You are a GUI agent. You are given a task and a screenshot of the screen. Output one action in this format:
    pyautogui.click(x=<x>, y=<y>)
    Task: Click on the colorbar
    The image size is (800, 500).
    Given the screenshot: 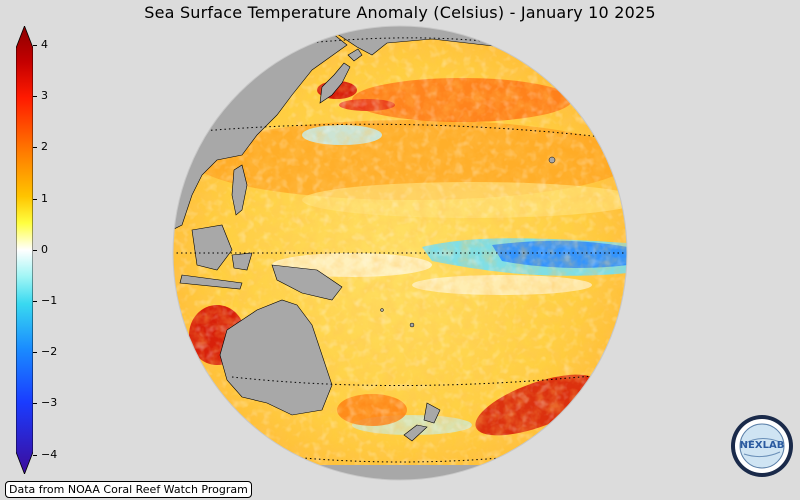 What is the action you would take?
    pyautogui.click(x=24, y=250)
    